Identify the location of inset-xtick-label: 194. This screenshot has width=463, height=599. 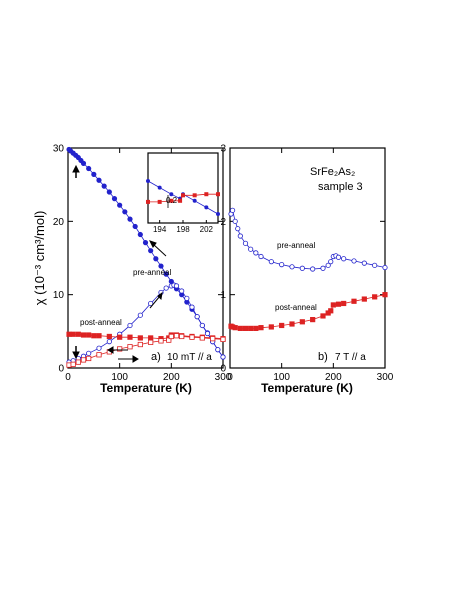
(160, 229).